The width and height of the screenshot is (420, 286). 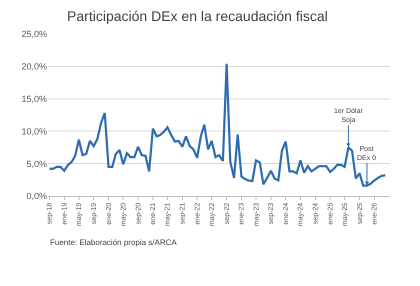 What do you see at coordinates (114, 242) in the screenshot?
I see `source-note: Fuente: Elaboración propia s/ARCA` at bounding box center [114, 242].